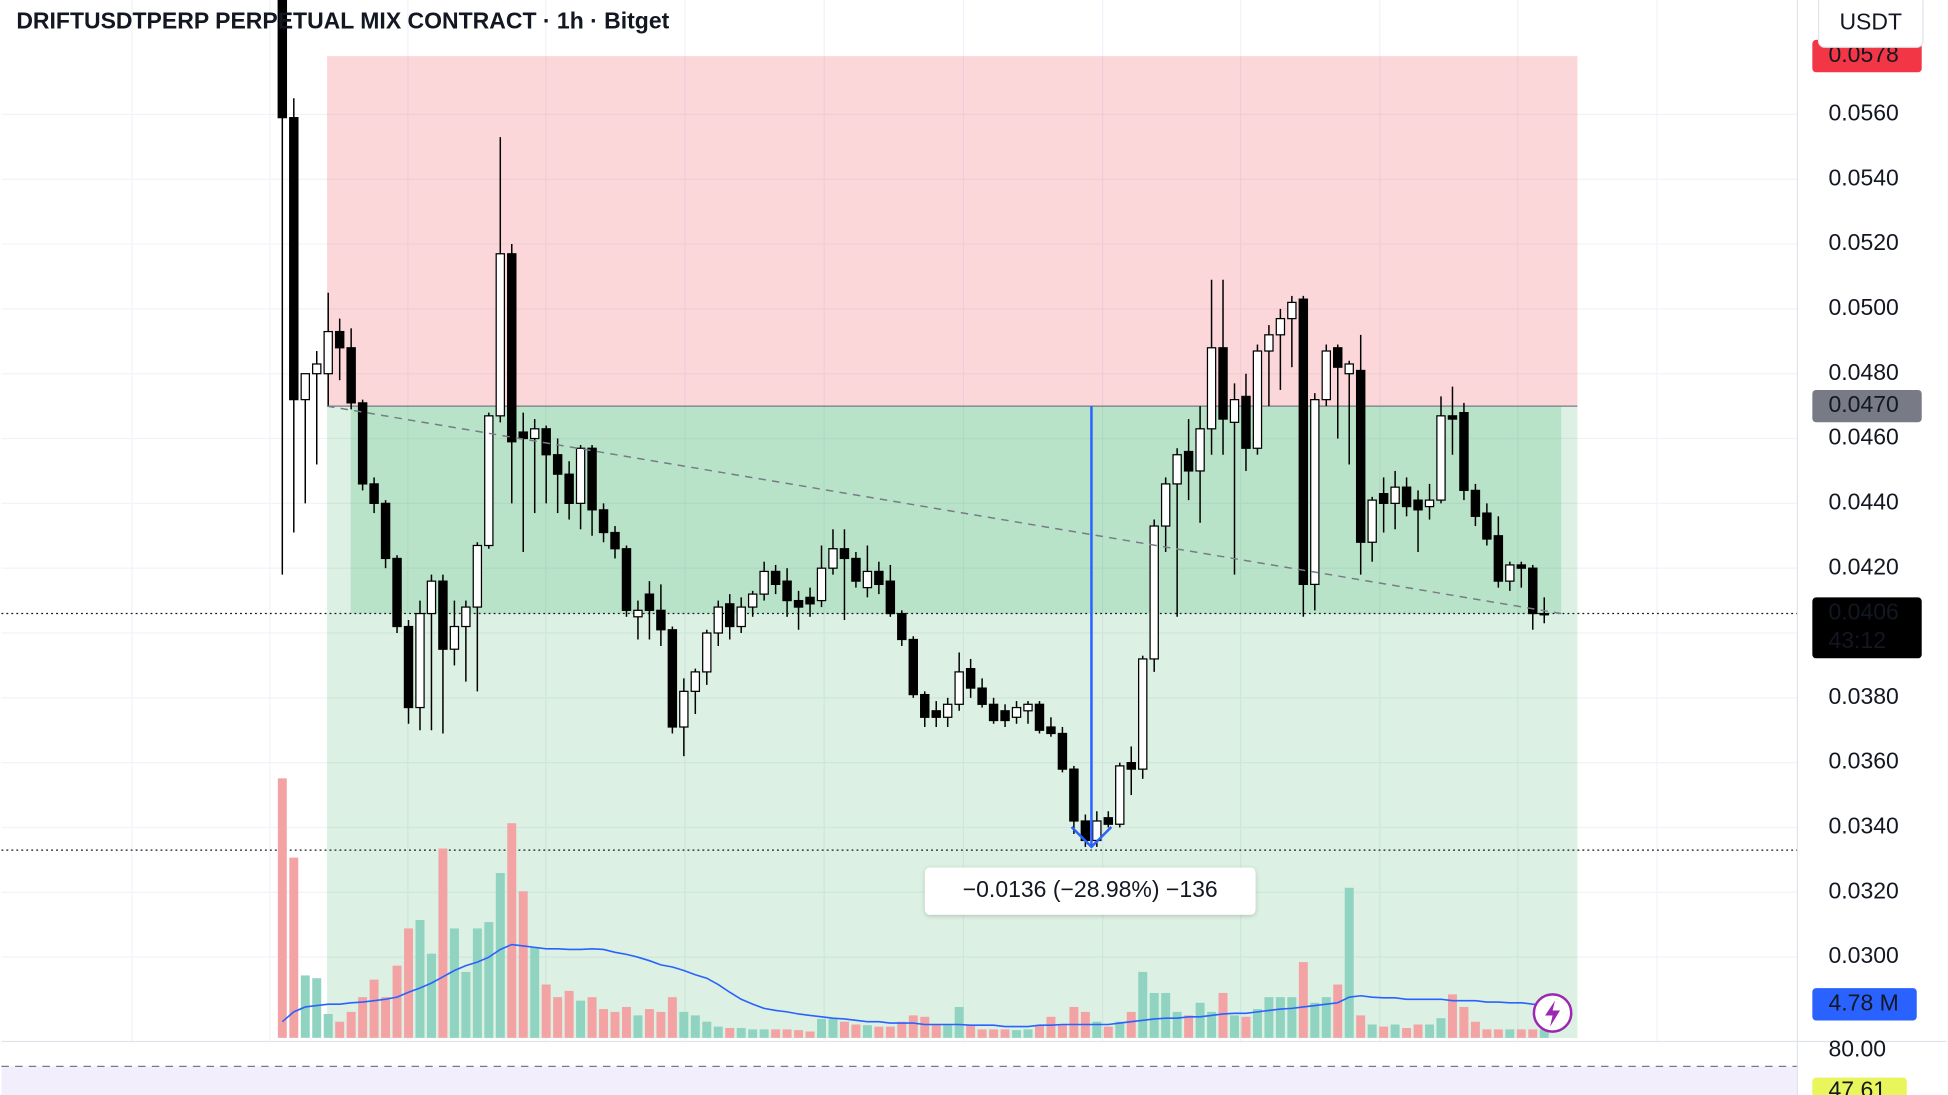 This screenshot has height=1095, width=1948. I want to click on y-tick-label: 0.0560, so click(1863, 112).